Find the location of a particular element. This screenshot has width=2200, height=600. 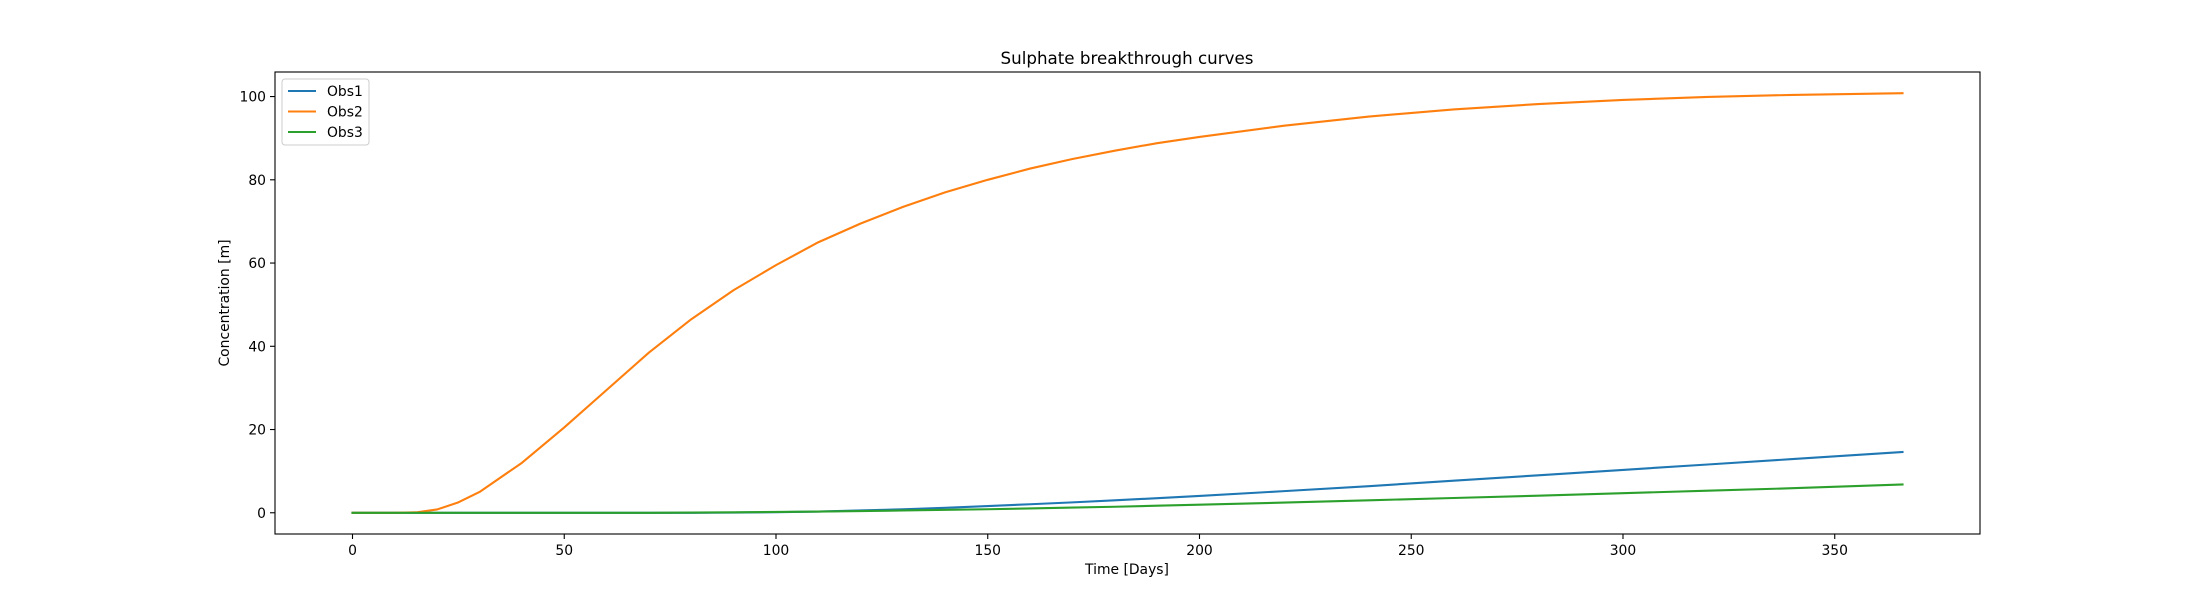

x-tick-label: 100 is located at coordinates (776, 551).